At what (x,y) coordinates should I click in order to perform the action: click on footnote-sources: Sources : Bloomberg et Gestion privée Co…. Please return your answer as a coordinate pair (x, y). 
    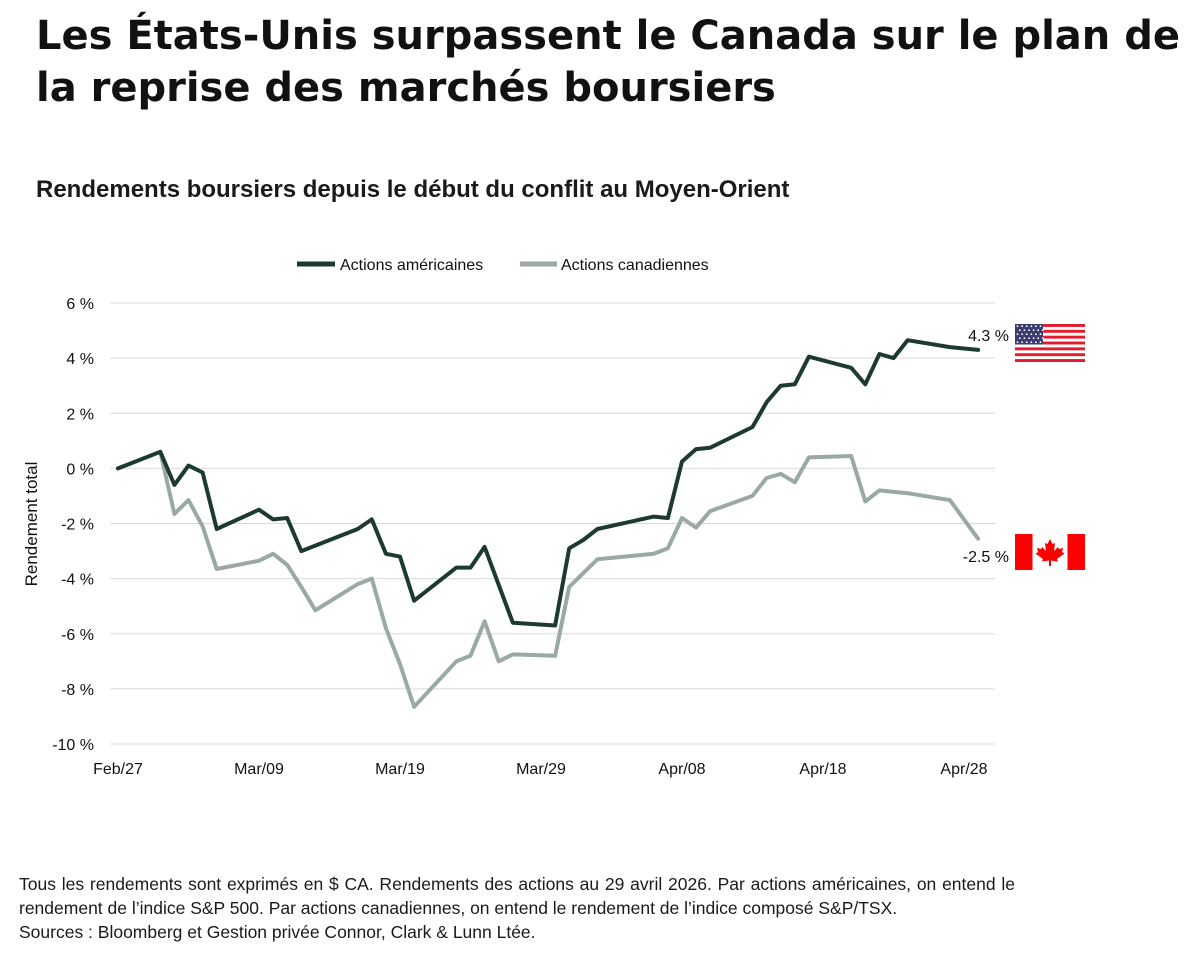
    Looking at the image, I should click on (277, 932).